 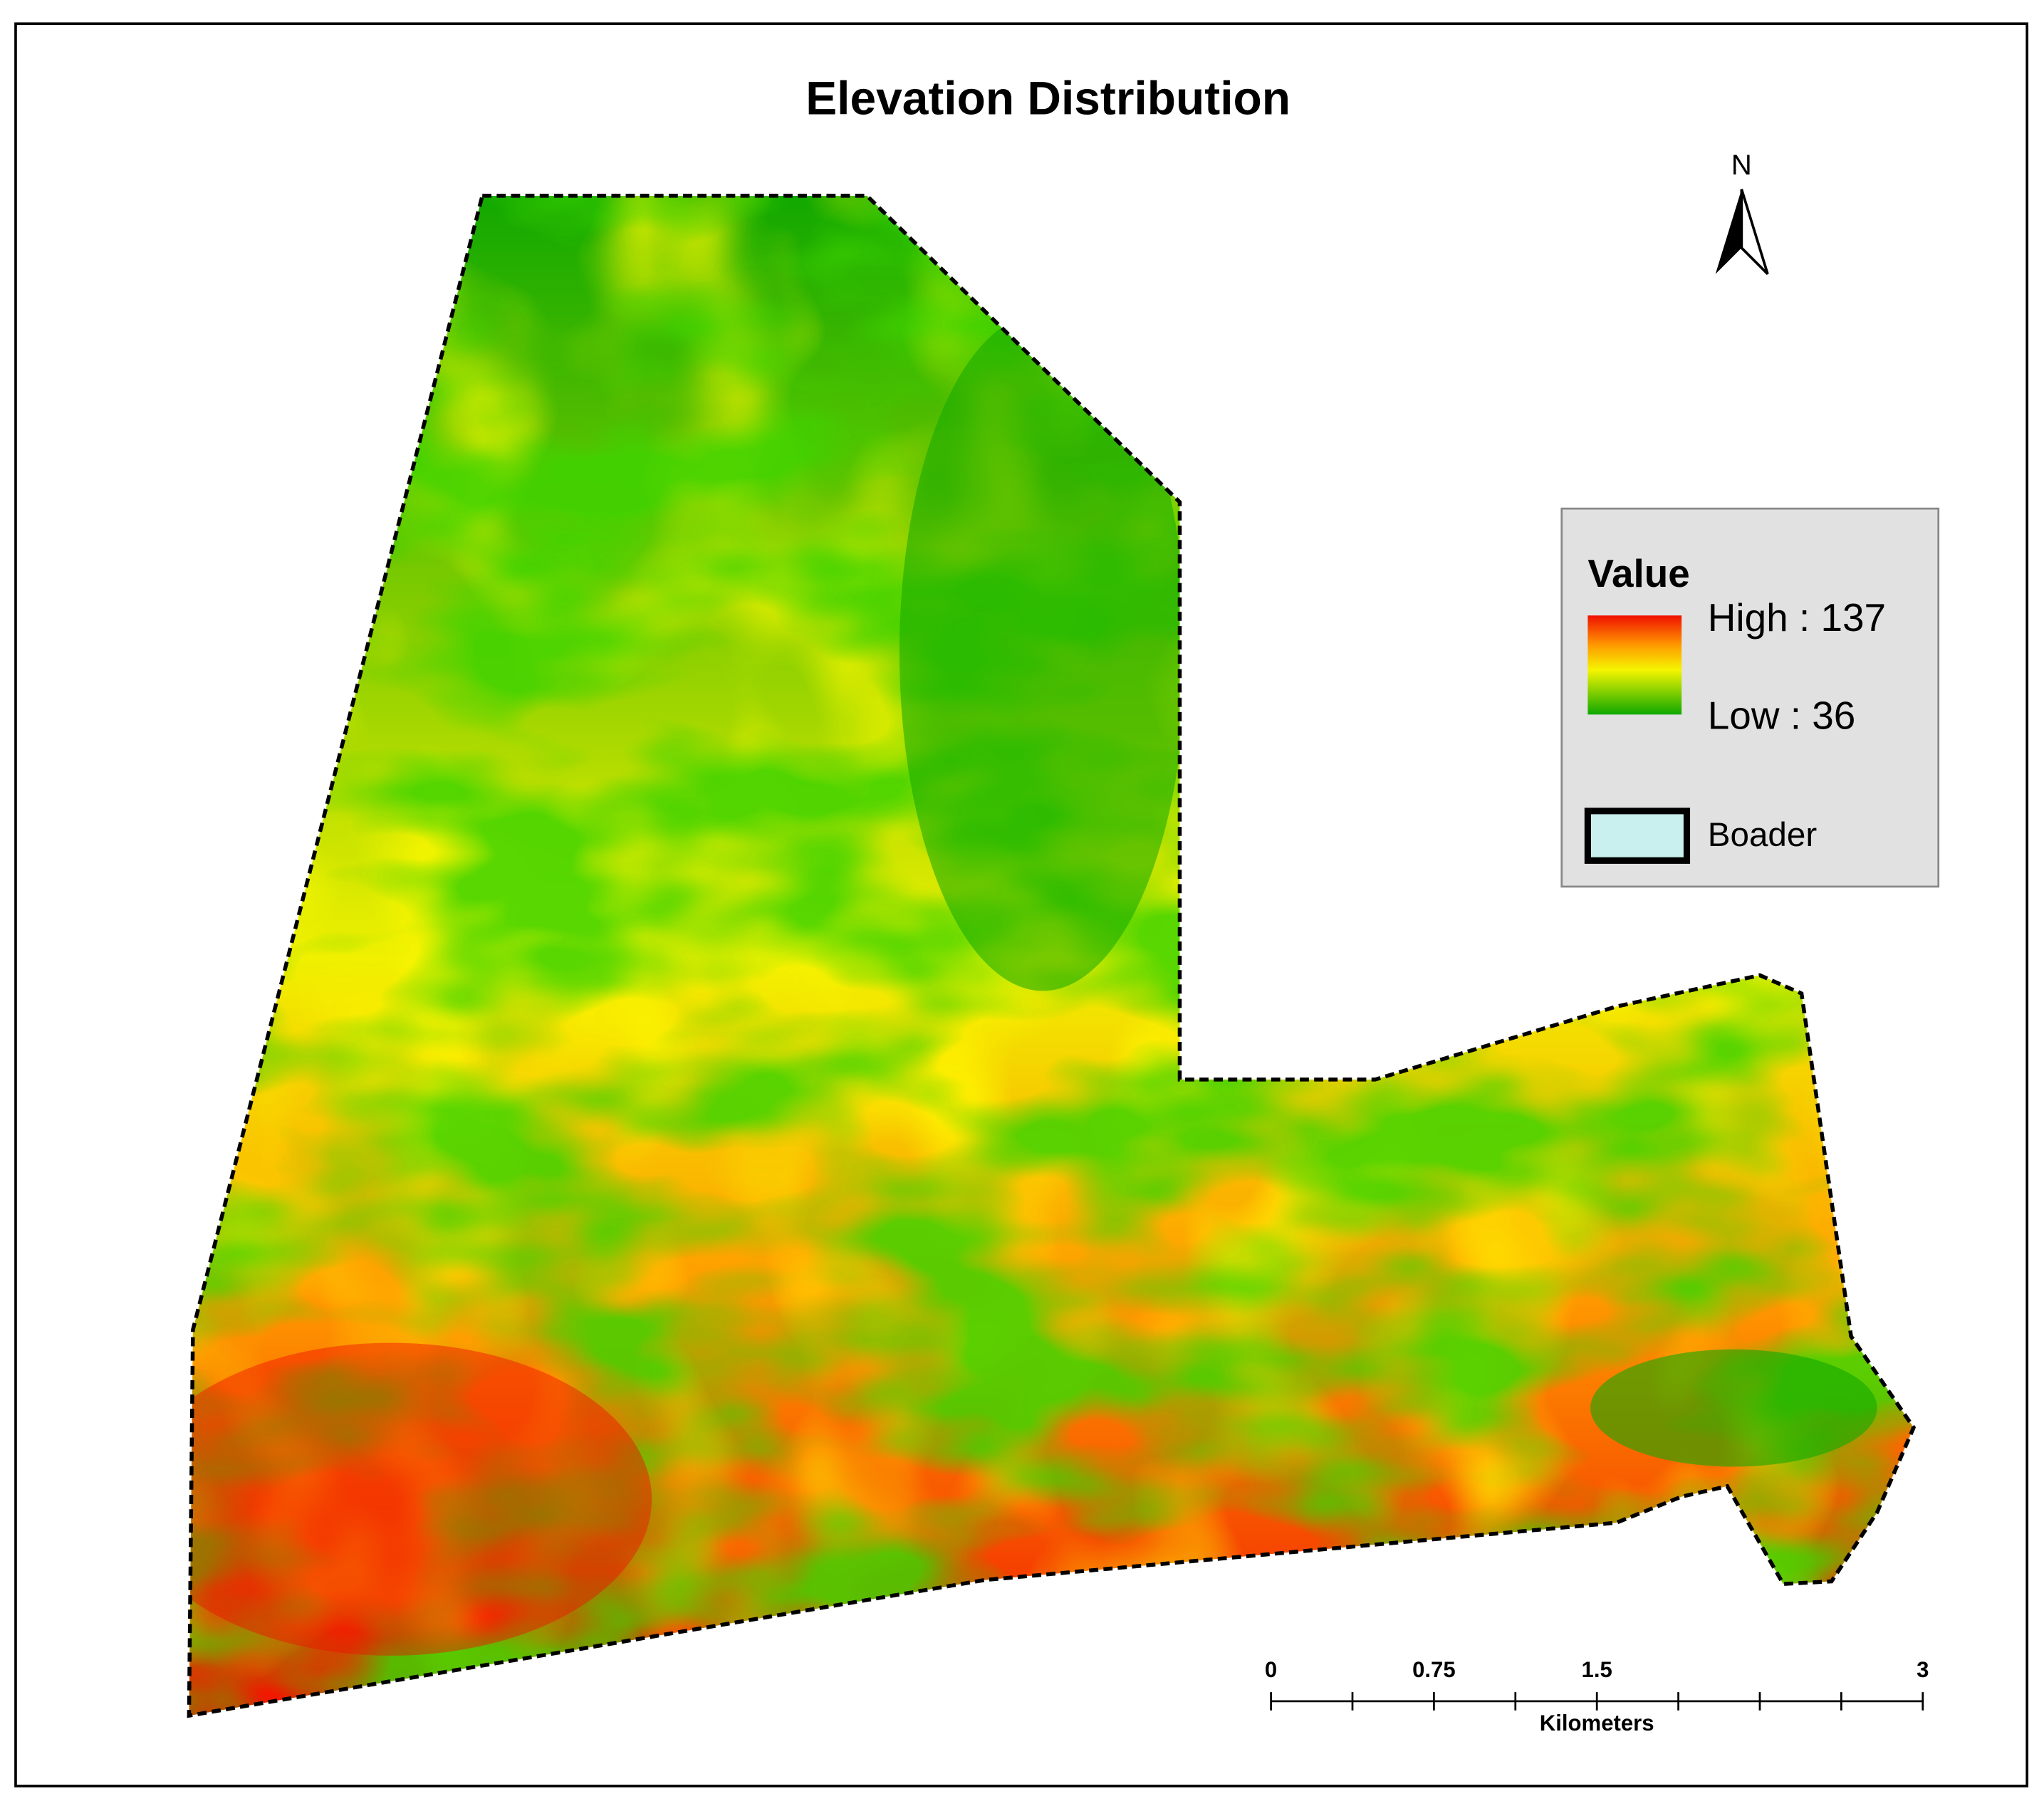 I want to click on map-title: Elevation Distribution, so click(x=1047, y=97).